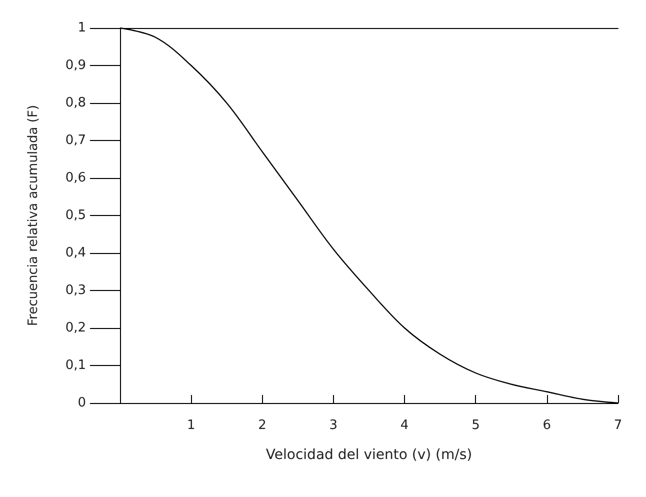  I want to click on x-tick-label: 2, so click(262, 425).